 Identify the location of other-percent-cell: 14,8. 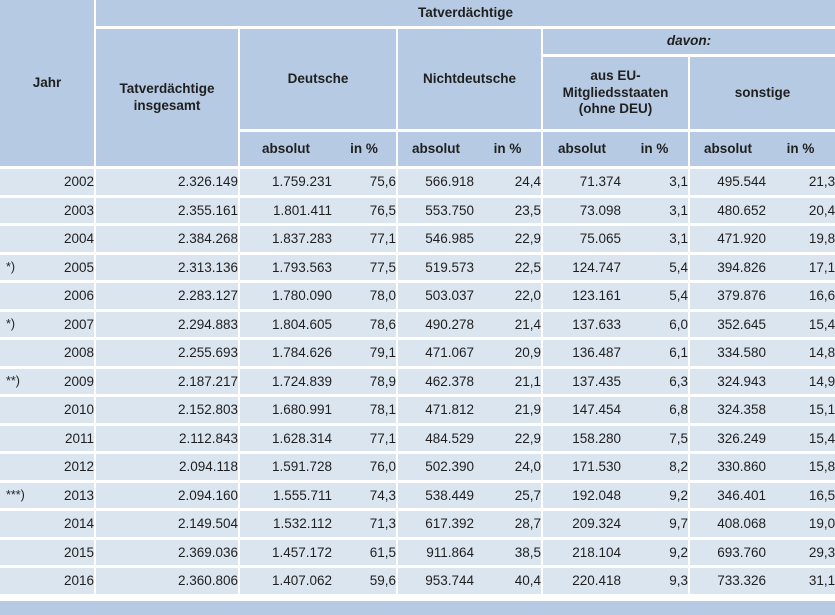
(800, 354).